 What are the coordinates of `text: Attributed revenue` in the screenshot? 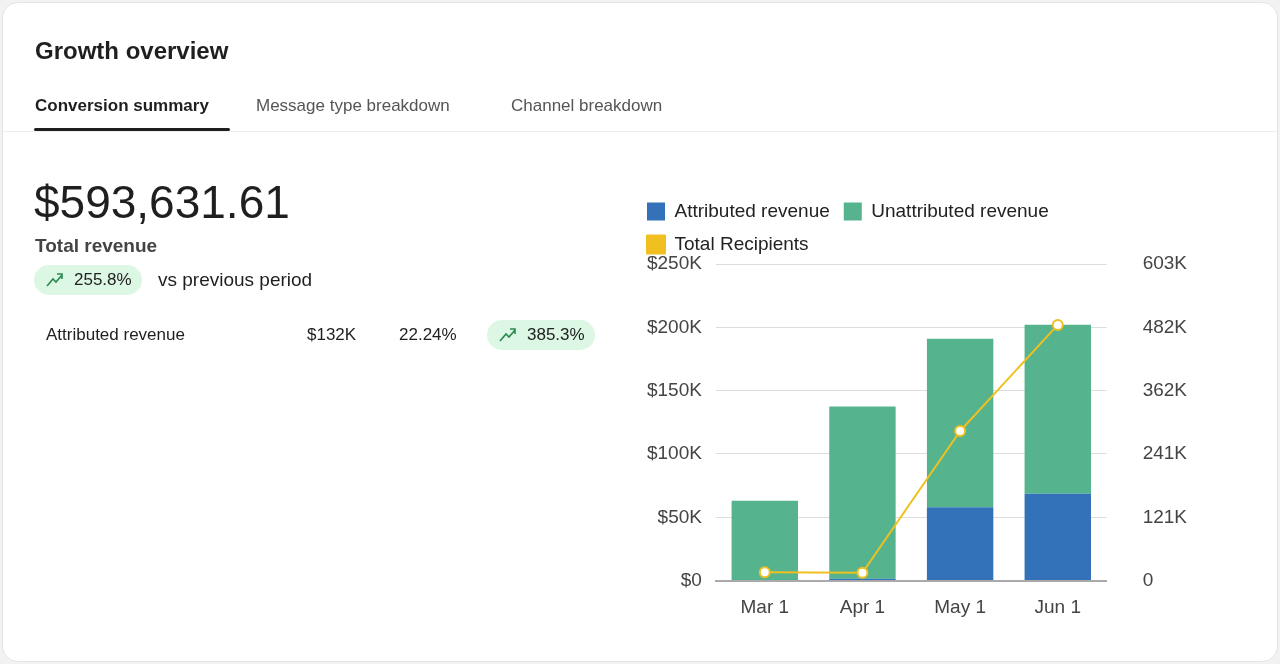 It's located at (115, 335).